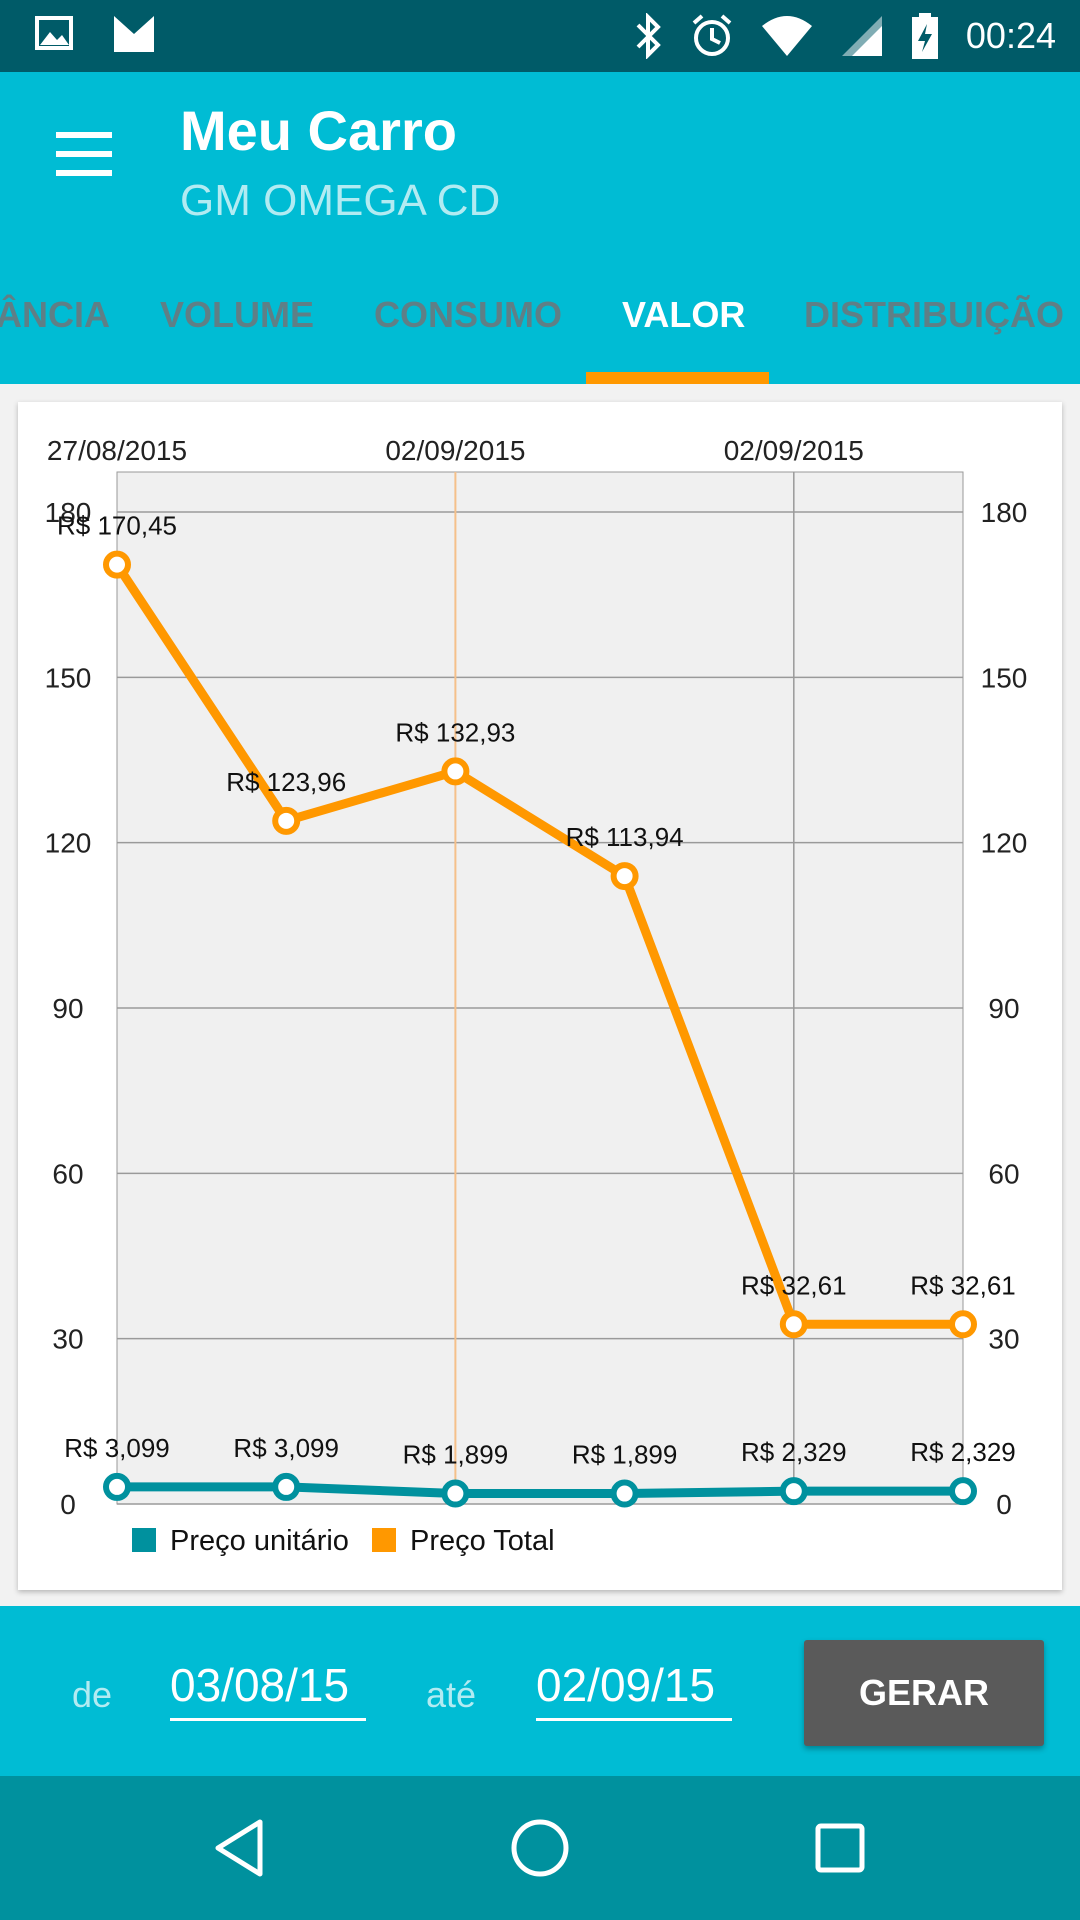 This screenshot has height=1920, width=1080. Describe the element at coordinates (68, 1504) in the screenshot. I see `y-tick-left: 0` at that location.